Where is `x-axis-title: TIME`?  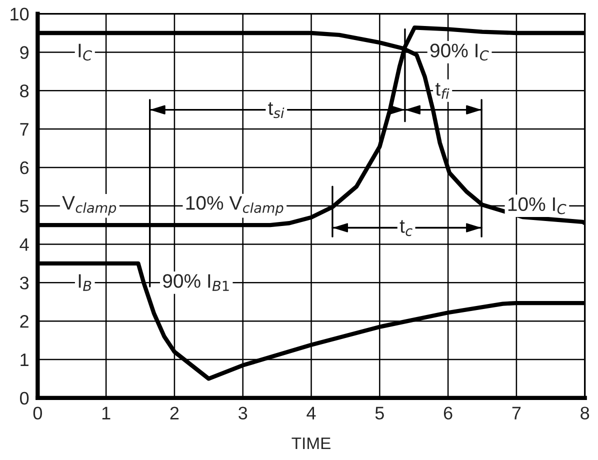
x-axis-title: TIME is located at coordinates (311, 444).